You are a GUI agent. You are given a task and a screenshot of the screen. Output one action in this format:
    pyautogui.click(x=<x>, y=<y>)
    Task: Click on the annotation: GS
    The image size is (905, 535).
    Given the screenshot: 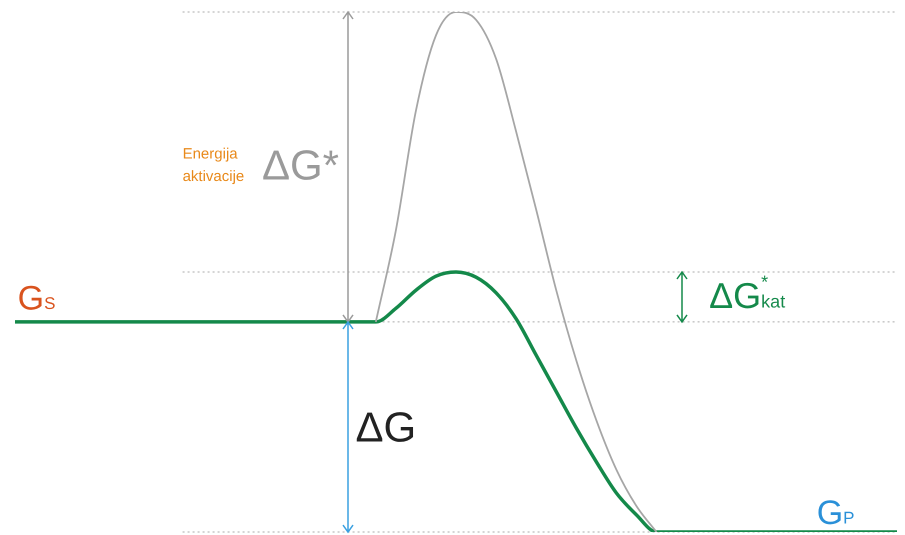 What is the action you would take?
    pyautogui.click(x=37, y=298)
    